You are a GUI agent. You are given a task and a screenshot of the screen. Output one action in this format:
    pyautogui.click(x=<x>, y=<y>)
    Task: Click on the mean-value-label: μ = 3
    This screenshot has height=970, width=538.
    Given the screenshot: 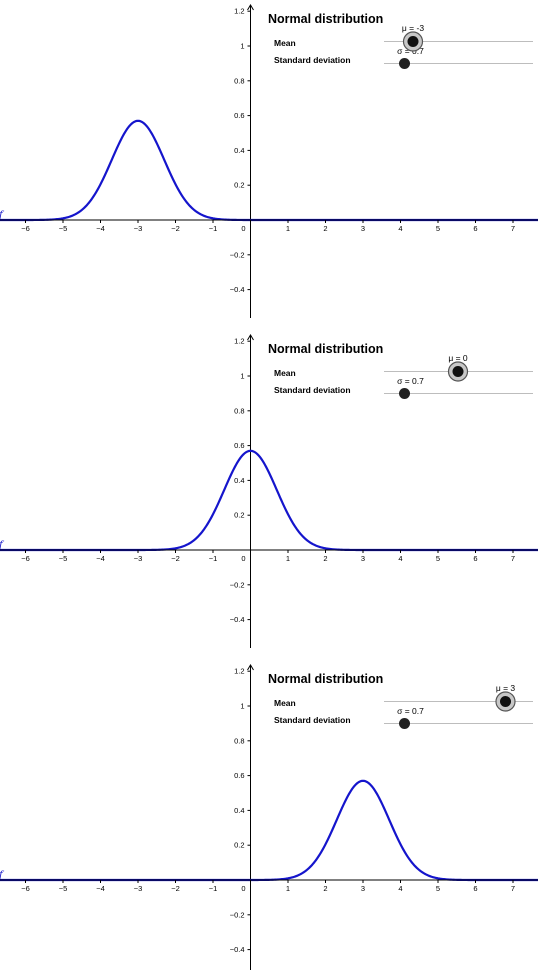 What is the action you would take?
    pyautogui.click(x=506, y=688)
    